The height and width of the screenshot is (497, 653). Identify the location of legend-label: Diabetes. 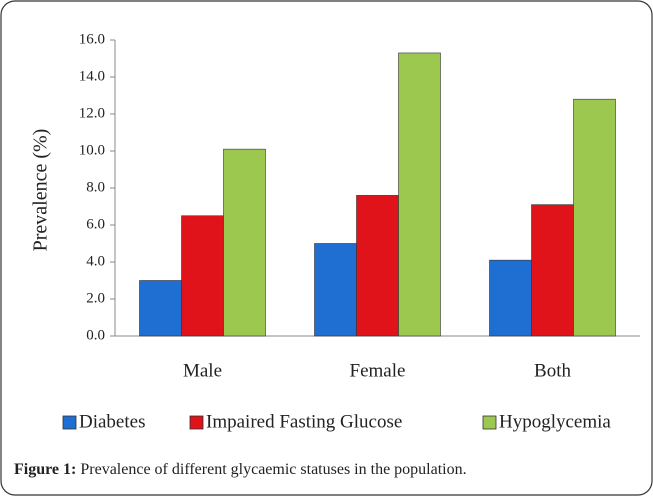
(112, 421).